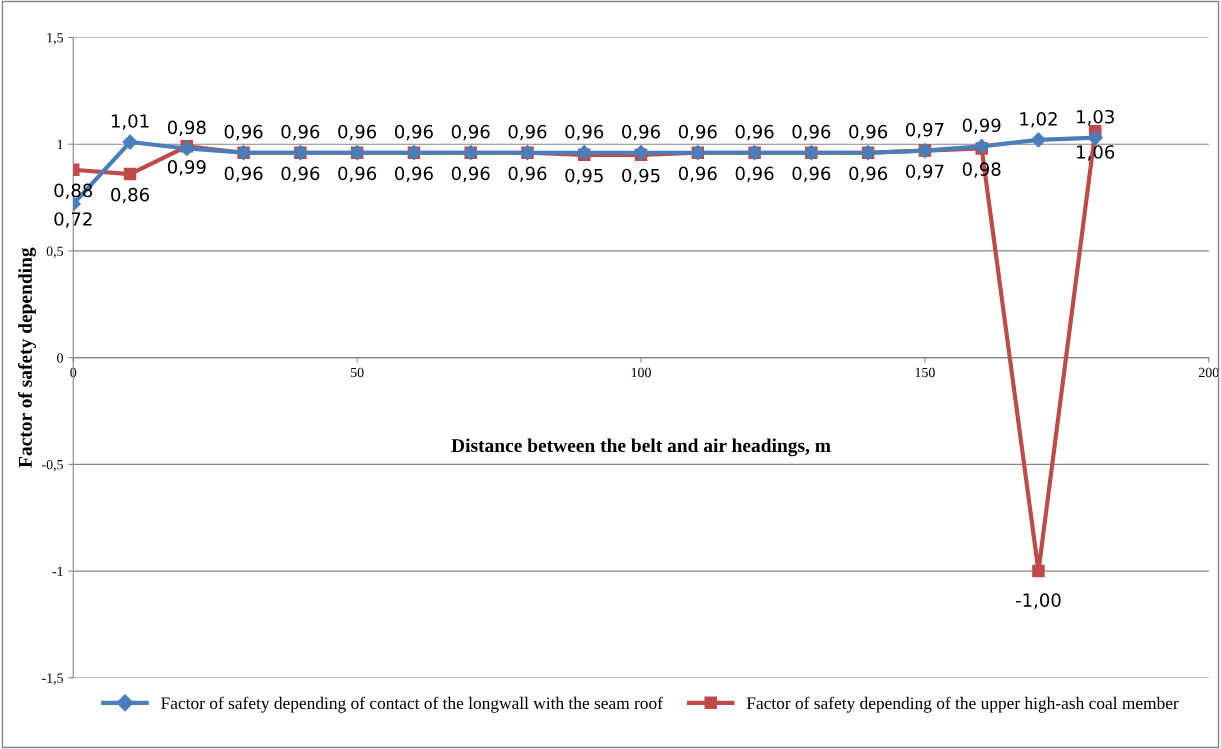  Describe the element at coordinates (962, 704) in the screenshot. I see `legend-label: Factor of safety depending of the upper high-ash coal member` at that location.